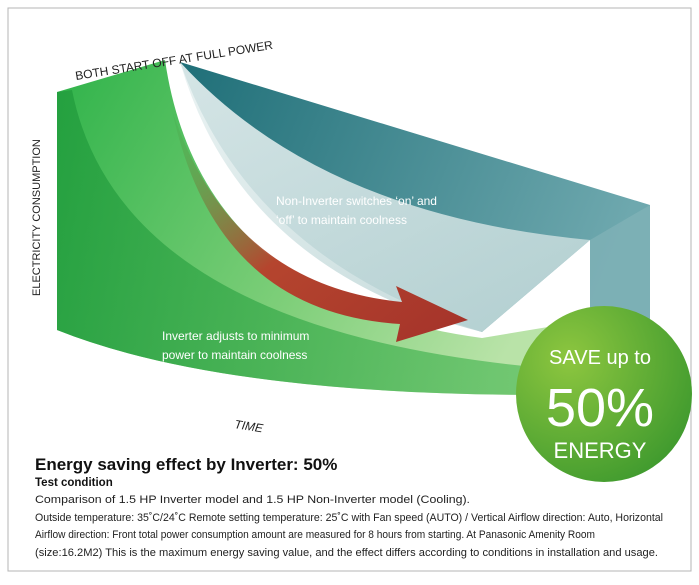  What do you see at coordinates (174, 60) in the screenshot?
I see `top-label: BOTH START OFF AT FULL POWER` at bounding box center [174, 60].